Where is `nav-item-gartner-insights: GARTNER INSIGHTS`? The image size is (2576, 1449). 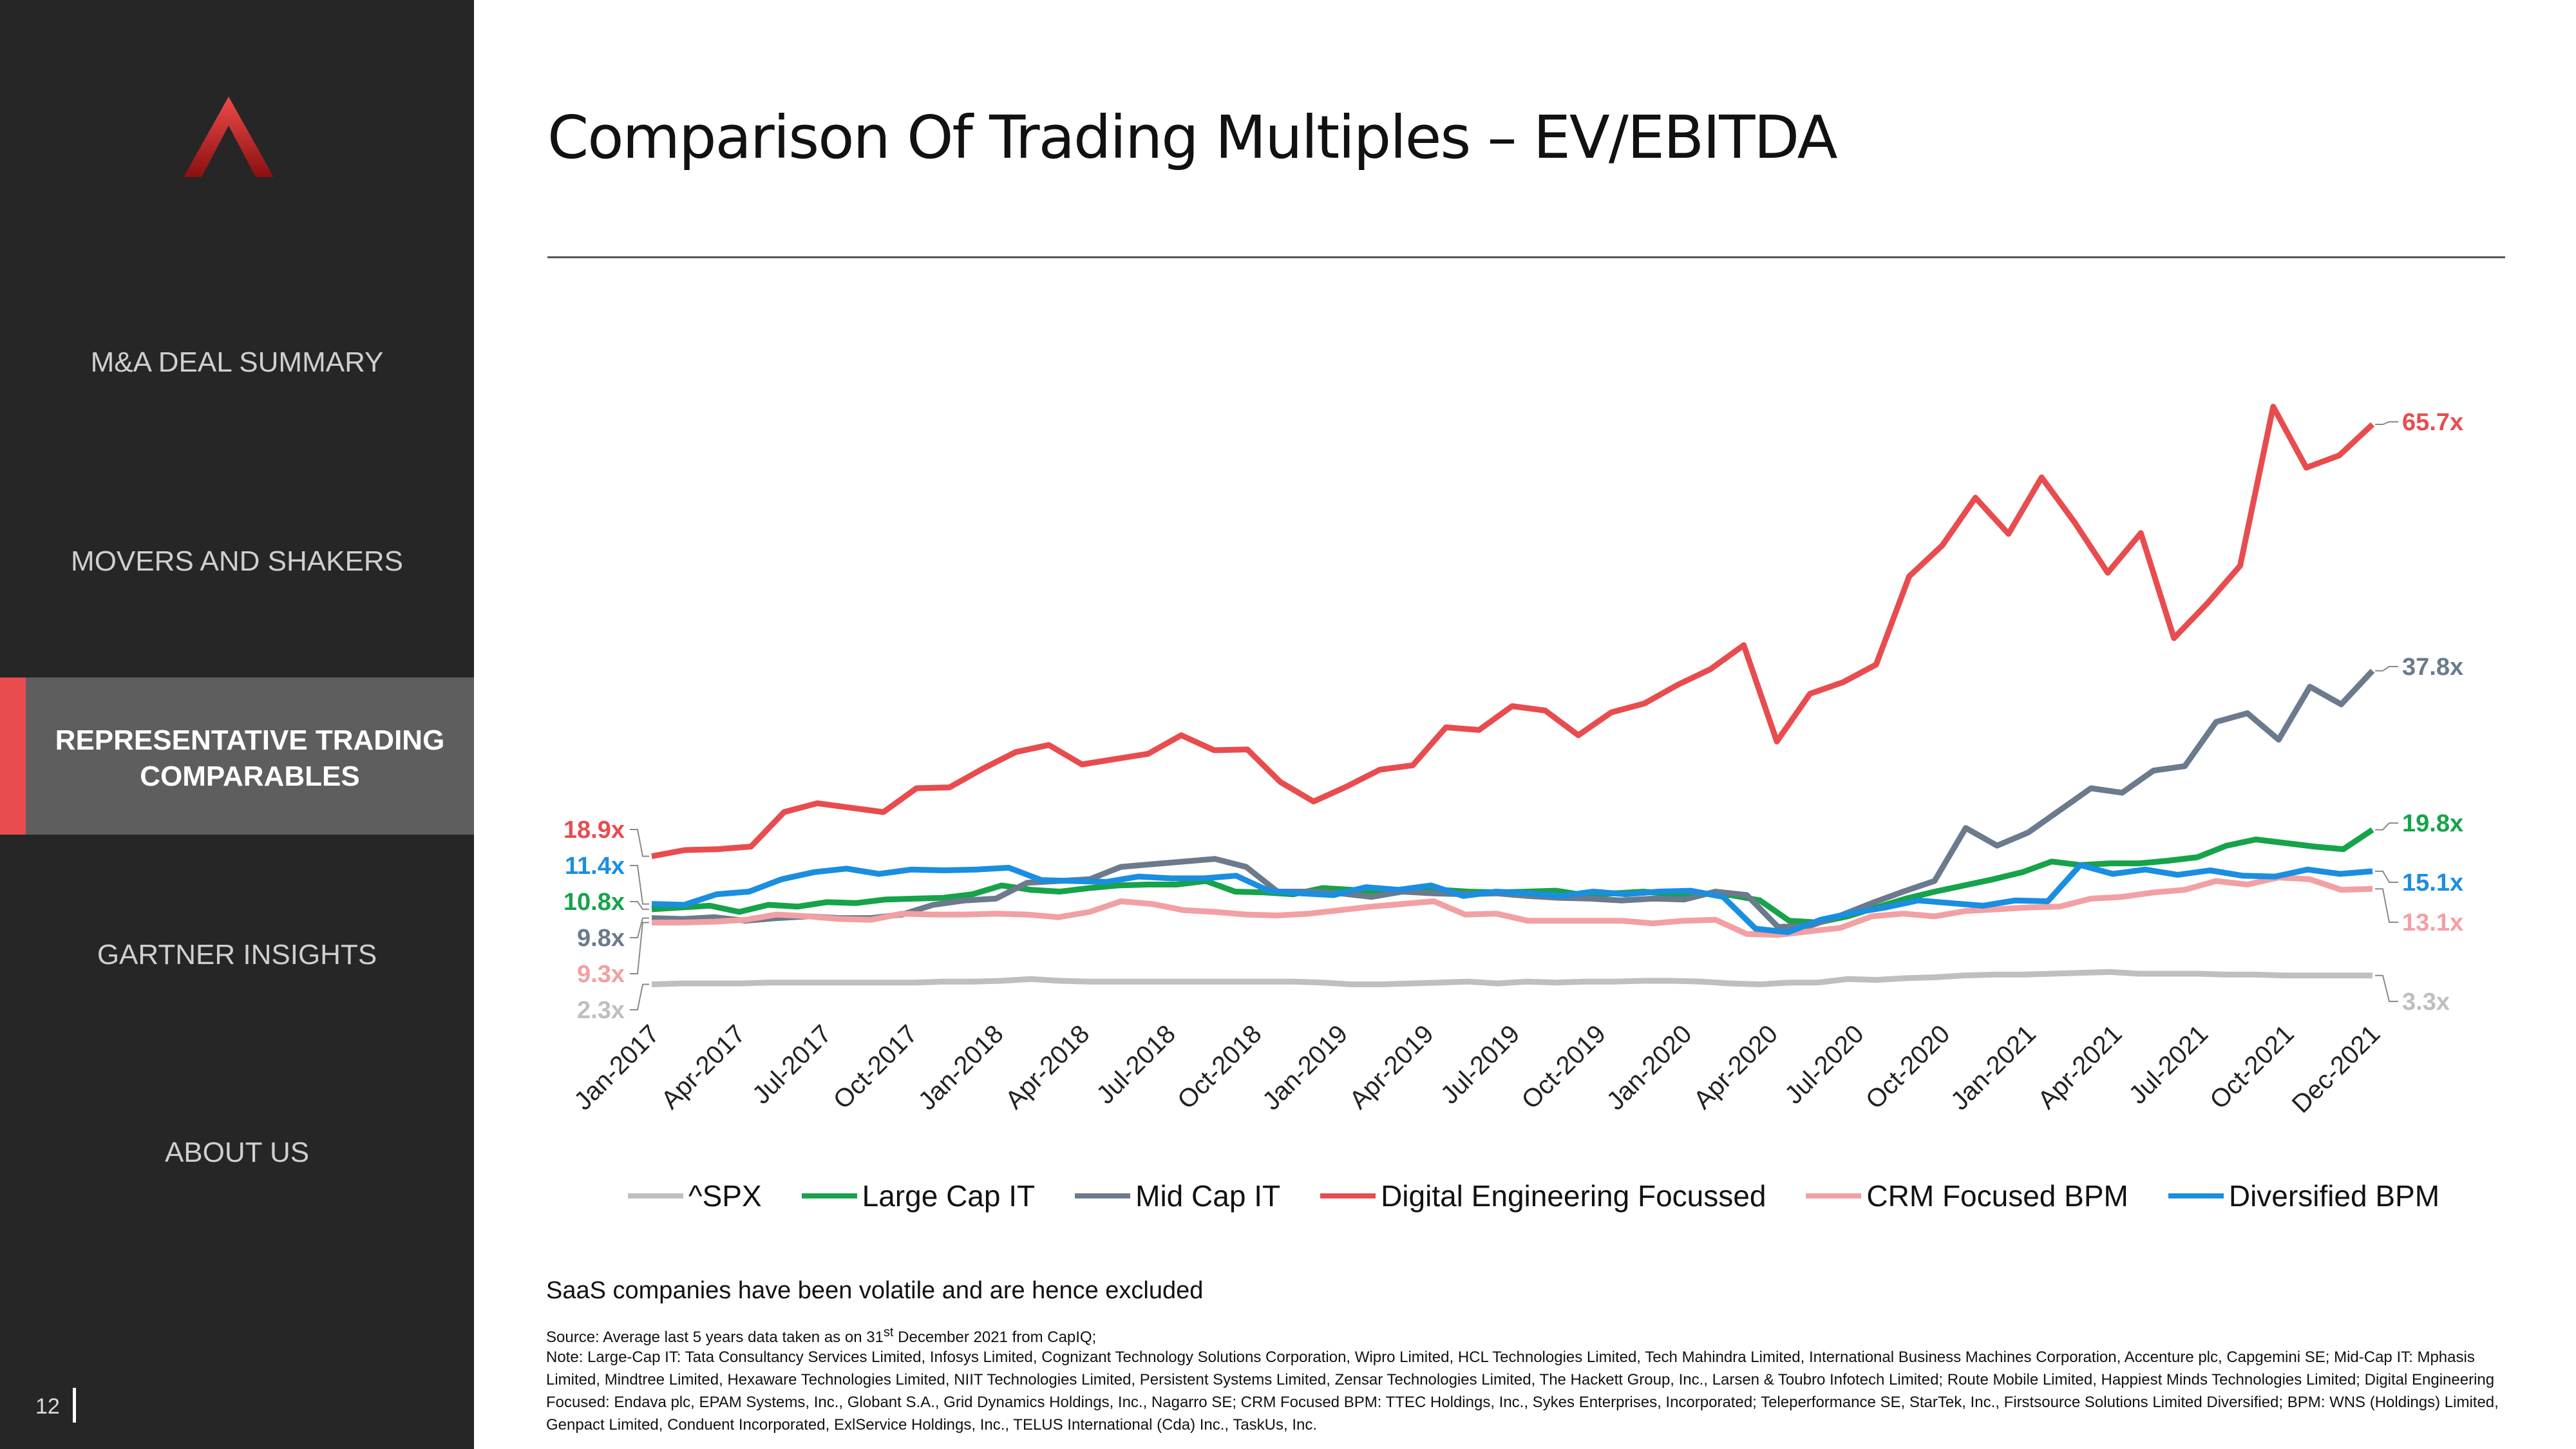
nav-item-gartner-insights: GARTNER INSIGHTS is located at coordinates (237, 955).